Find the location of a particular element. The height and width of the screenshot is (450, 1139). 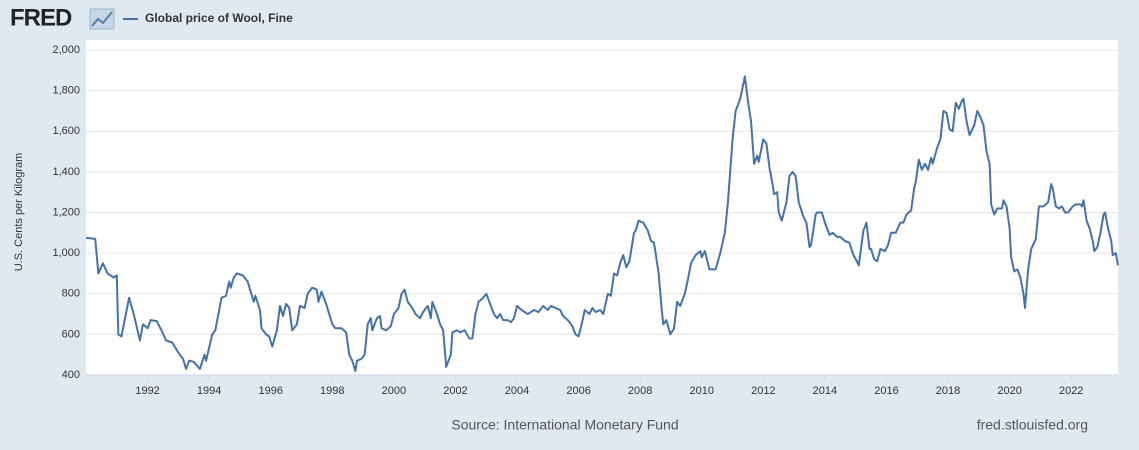

x-tick-label: 1998 is located at coordinates (332, 391).